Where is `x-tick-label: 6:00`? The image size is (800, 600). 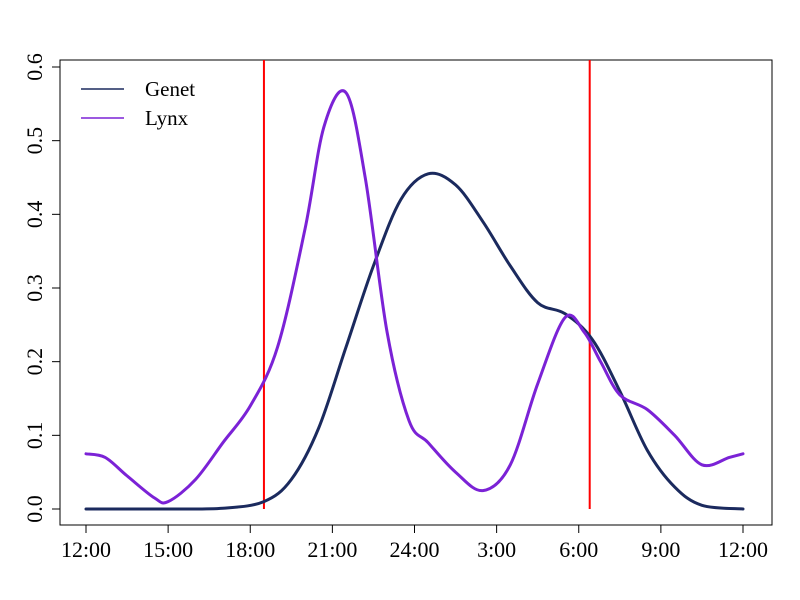 x-tick-label: 6:00 is located at coordinates (578, 549).